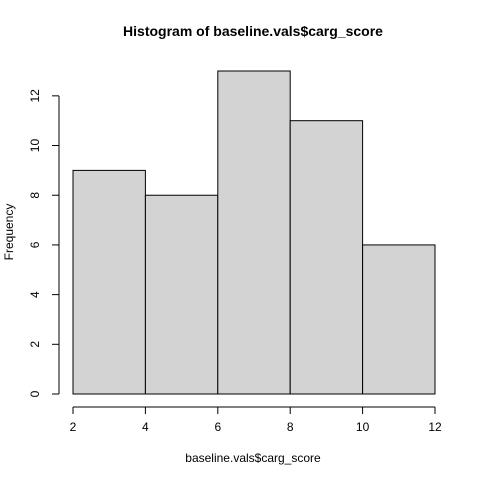 The image size is (480, 480). Describe the element at coordinates (290, 427) in the screenshot. I see `x-tick-label: 8` at that location.